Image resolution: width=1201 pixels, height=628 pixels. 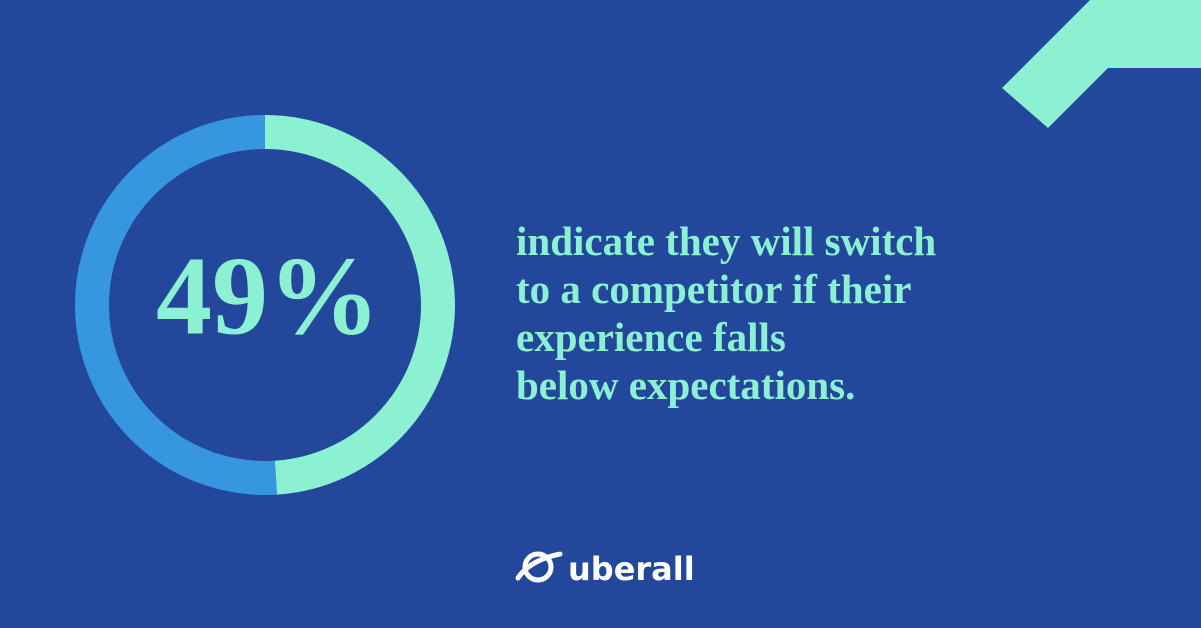 What do you see at coordinates (726, 241) in the screenshot?
I see `annotation-line: indicate they will switch` at bounding box center [726, 241].